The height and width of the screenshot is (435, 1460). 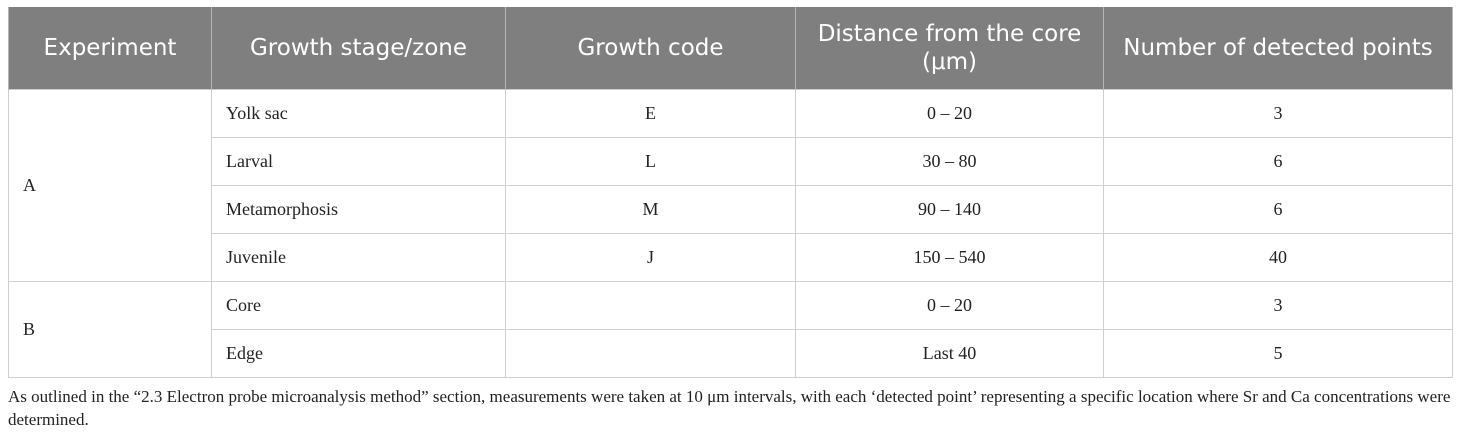 I want to click on points-cell: 5, so click(x=1278, y=353).